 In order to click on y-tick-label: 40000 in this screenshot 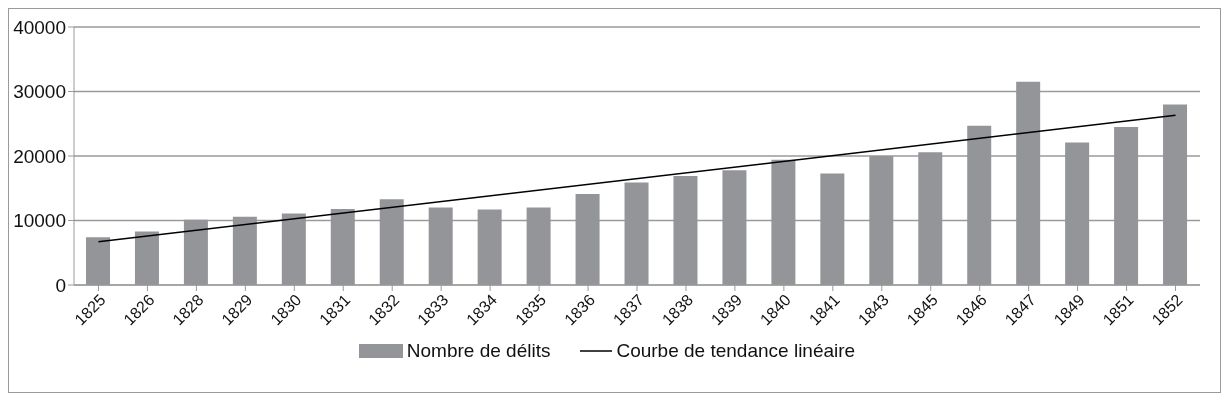, I will do `click(39, 27)`.